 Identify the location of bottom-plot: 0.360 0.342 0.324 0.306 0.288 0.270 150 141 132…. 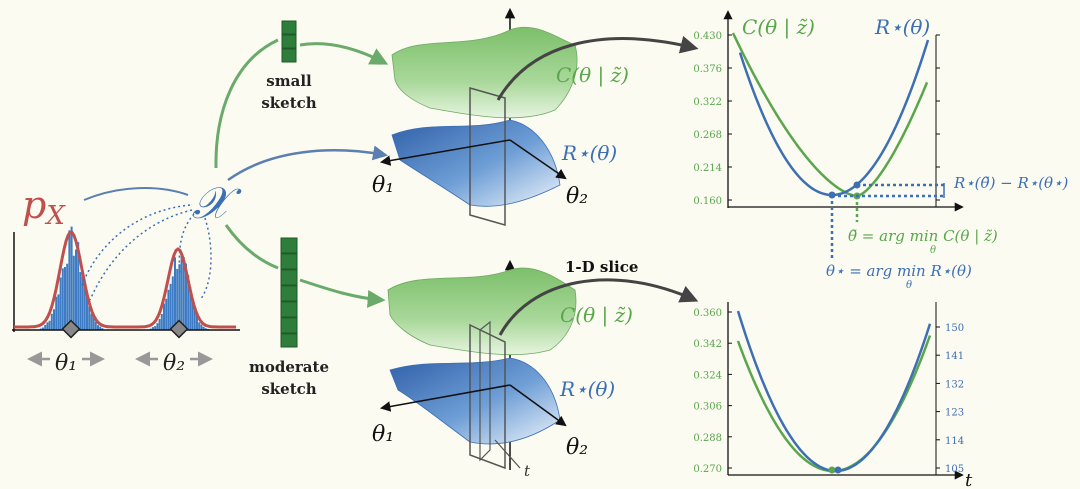
(833, 395).